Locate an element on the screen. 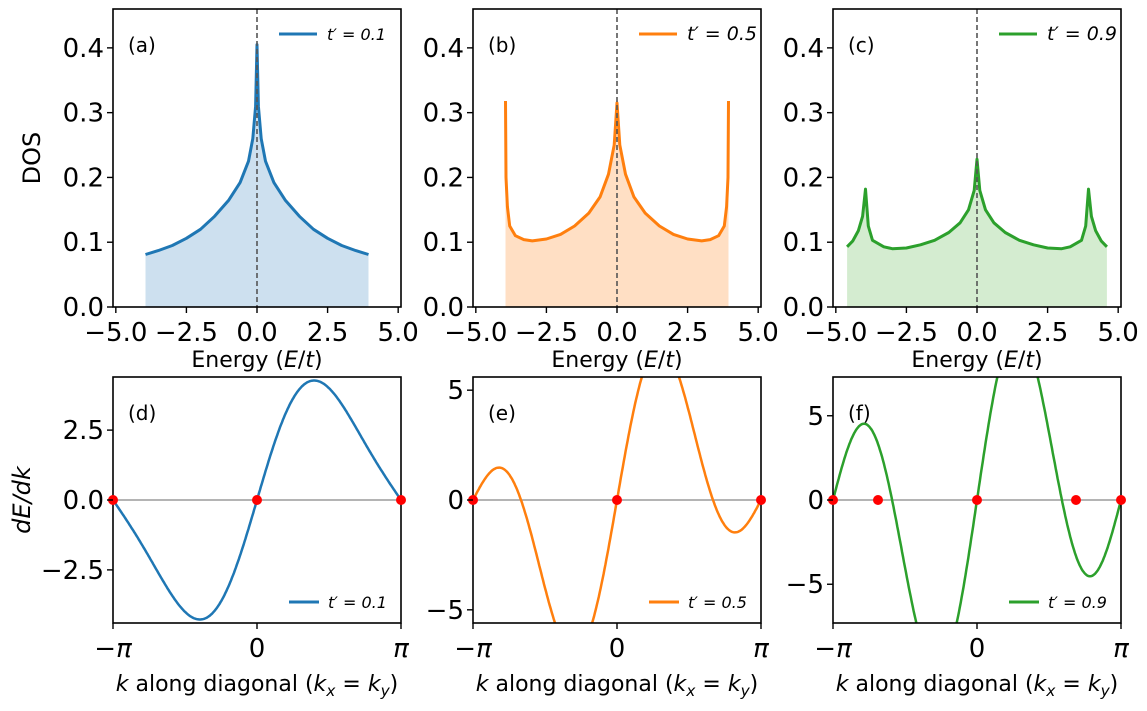 This screenshot has width=1147, height=711. panel-label: (b) is located at coordinates (502, 45).